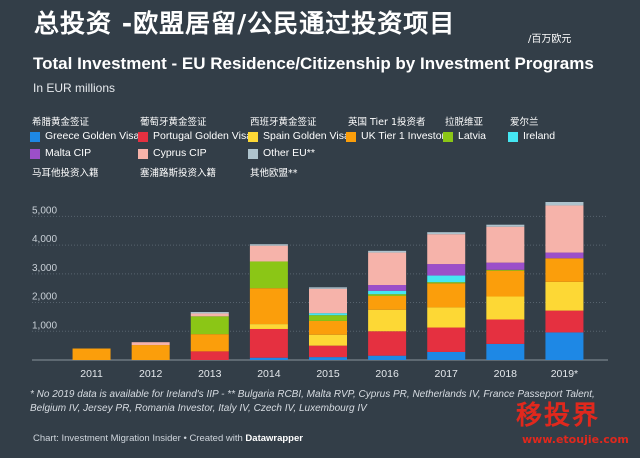 The height and width of the screenshot is (458, 640). Describe the element at coordinates (564, 374) in the screenshot. I see `x-tick-label: 2019*` at that location.